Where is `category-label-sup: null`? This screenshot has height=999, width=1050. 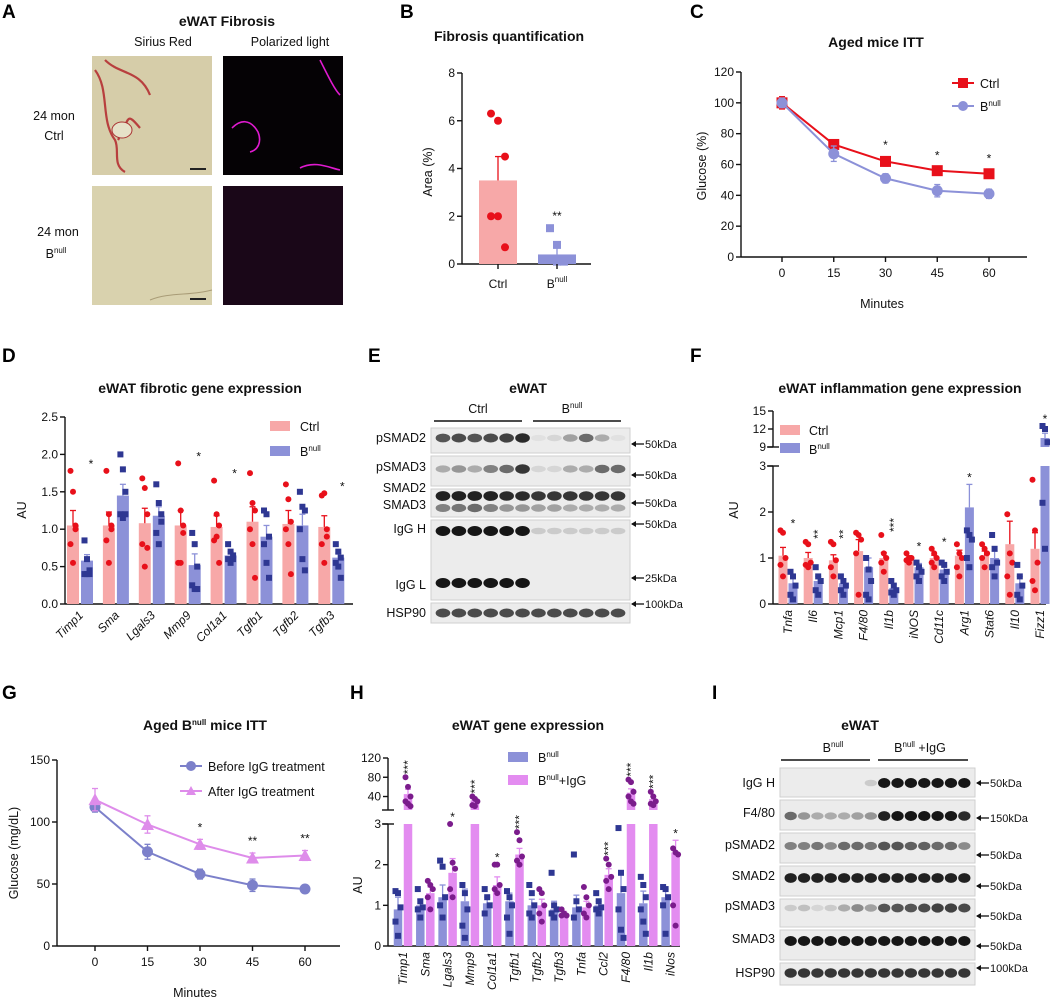 category-label-sup: null is located at coordinates (561, 279).